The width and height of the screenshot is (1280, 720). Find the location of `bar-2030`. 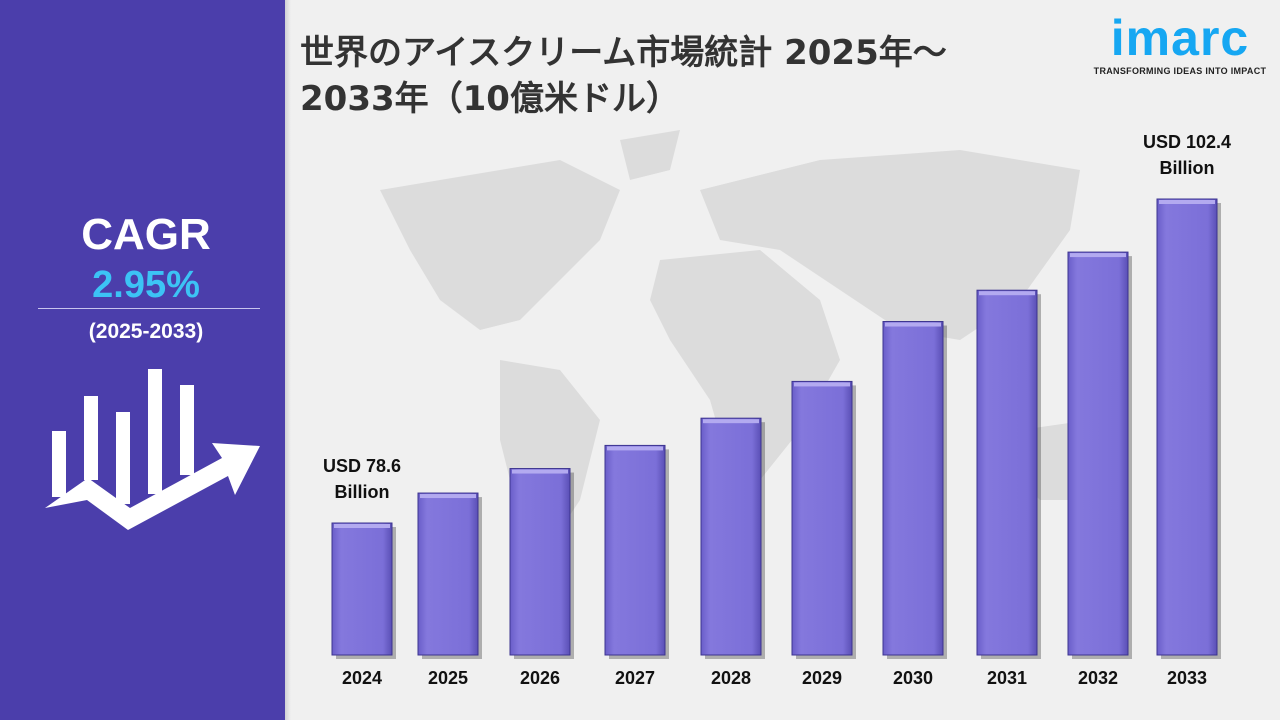

bar-2030 is located at coordinates (913, 488).